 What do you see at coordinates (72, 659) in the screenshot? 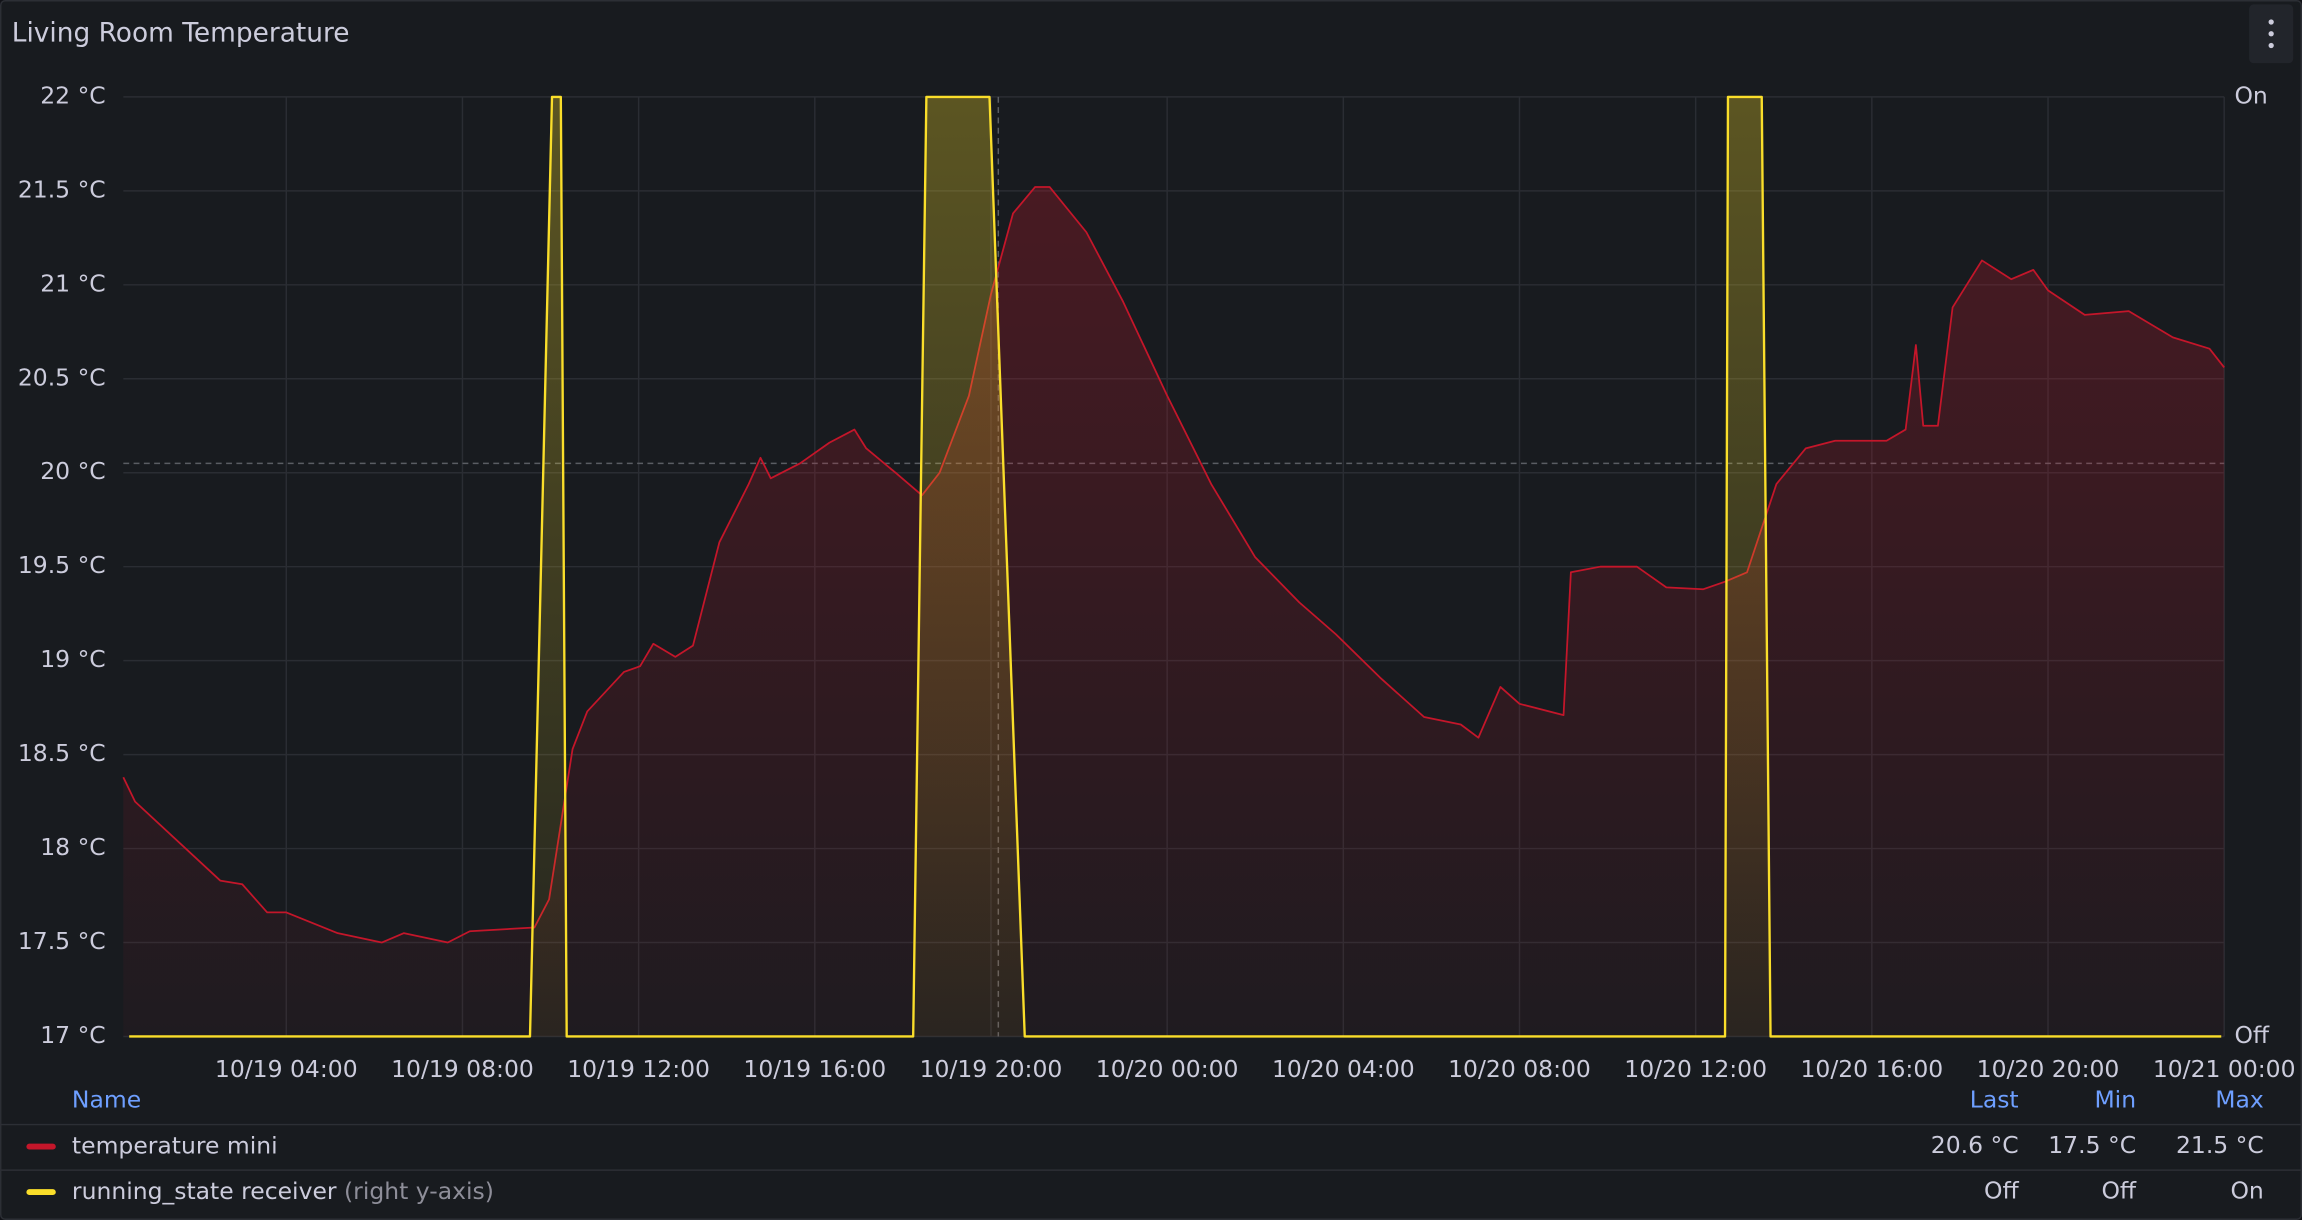
I see `y-tick-label: 19 °C` at bounding box center [72, 659].